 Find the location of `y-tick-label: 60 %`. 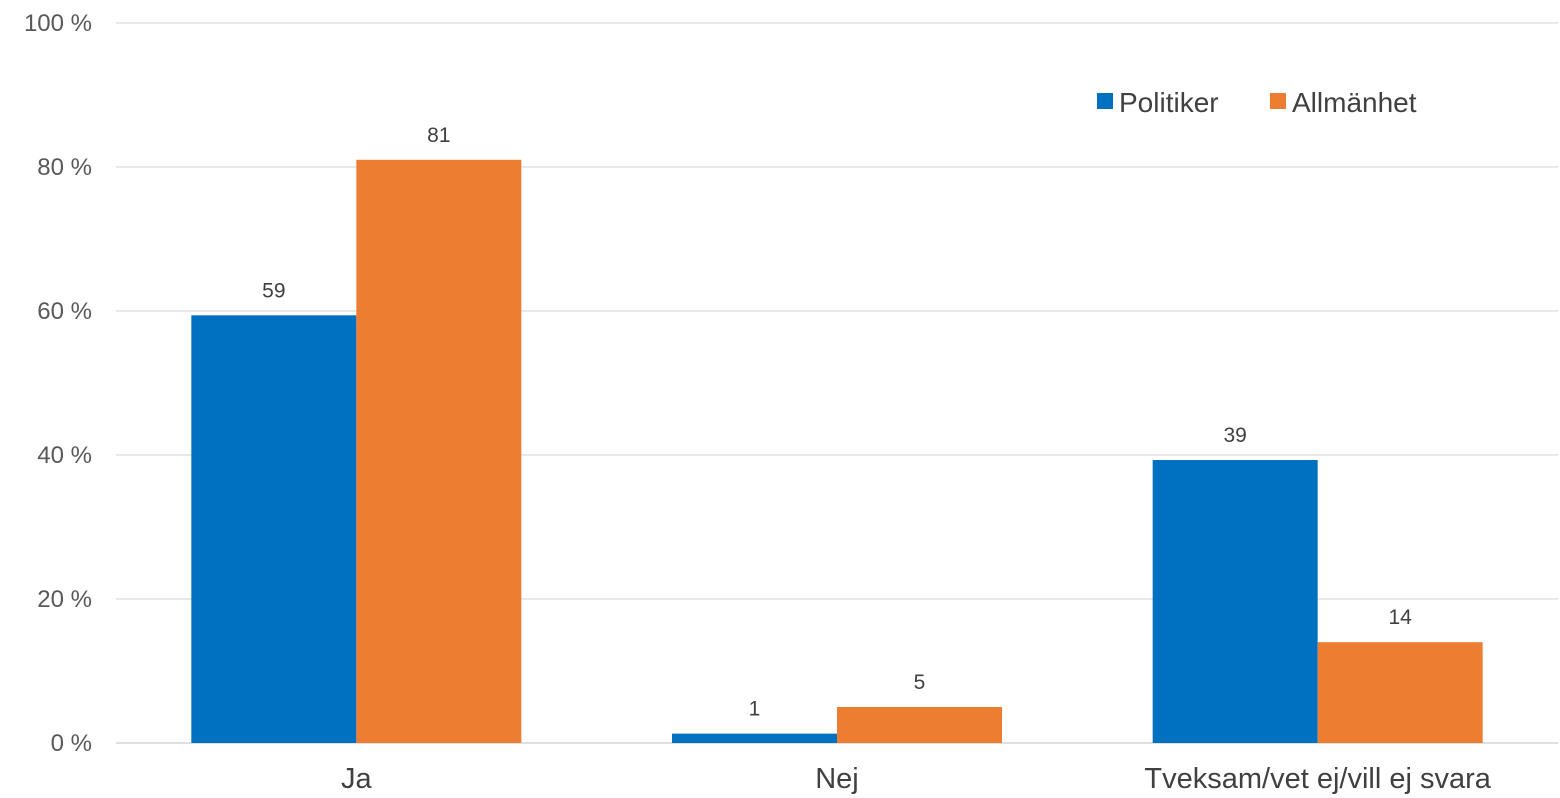

y-tick-label: 60 % is located at coordinates (64, 311).